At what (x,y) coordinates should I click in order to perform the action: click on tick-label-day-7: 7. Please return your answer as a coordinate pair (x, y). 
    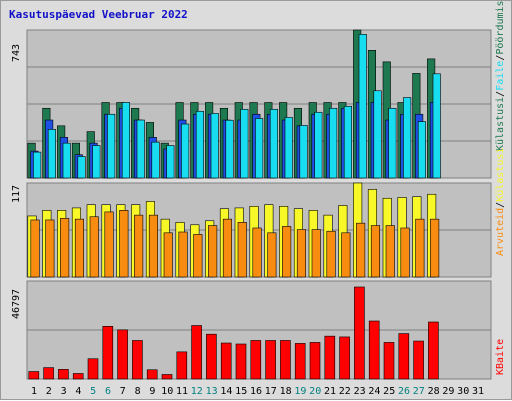
    Looking at the image, I should click on (123, 391).